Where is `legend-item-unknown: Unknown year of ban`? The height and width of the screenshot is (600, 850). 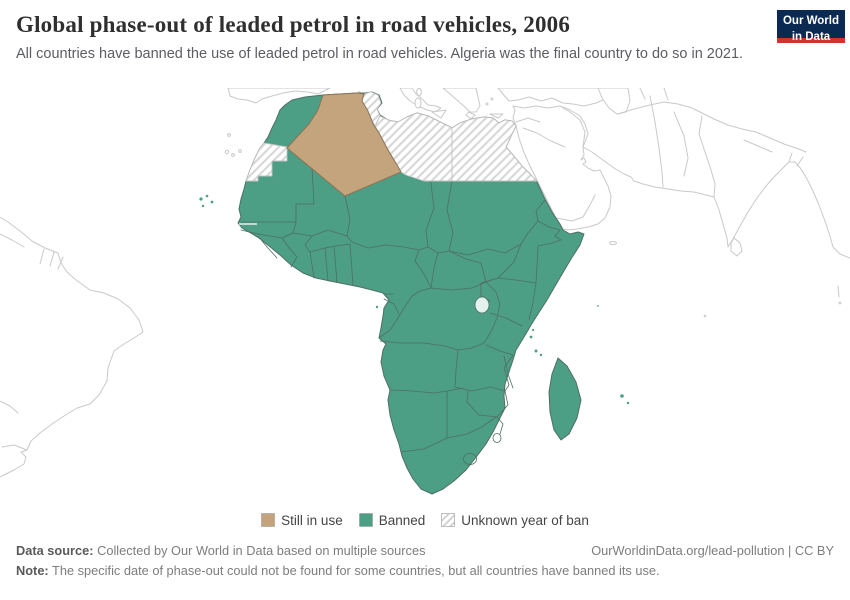
legend-item-unknown: Unknown year of ban is located at coordinates (515, 520).